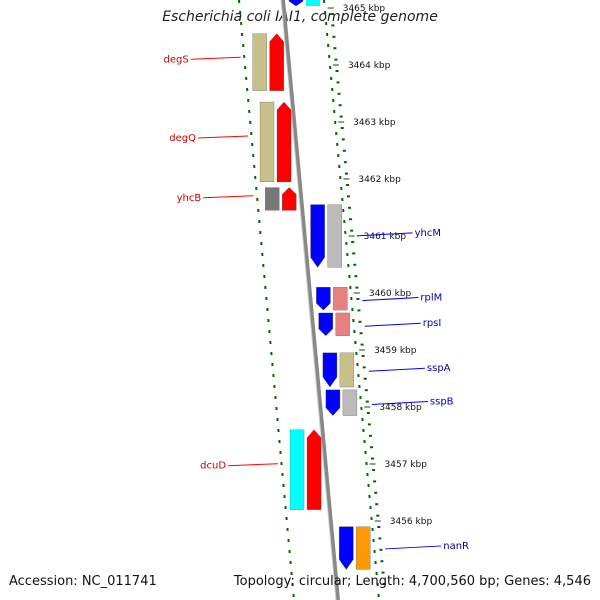 The image size is (600, 600). Describe the element at coordinates (342, 324) in the screenshot. I see `rpsI-cog-box` at that location.